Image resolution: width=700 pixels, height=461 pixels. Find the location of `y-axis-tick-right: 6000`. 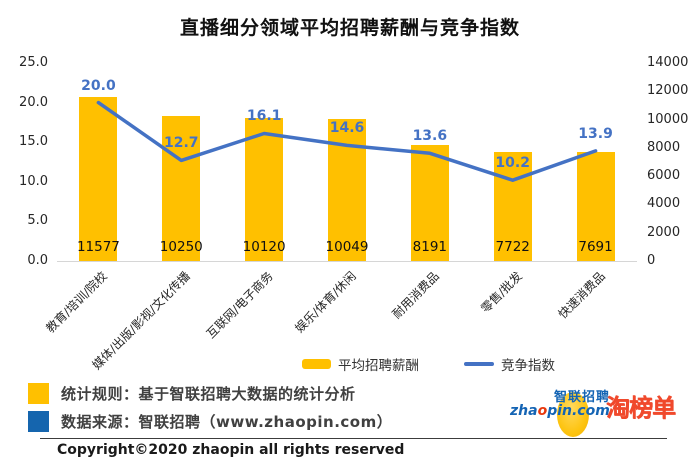

y-axis-tick-right: 6000 is located at coordinates (664, 176).